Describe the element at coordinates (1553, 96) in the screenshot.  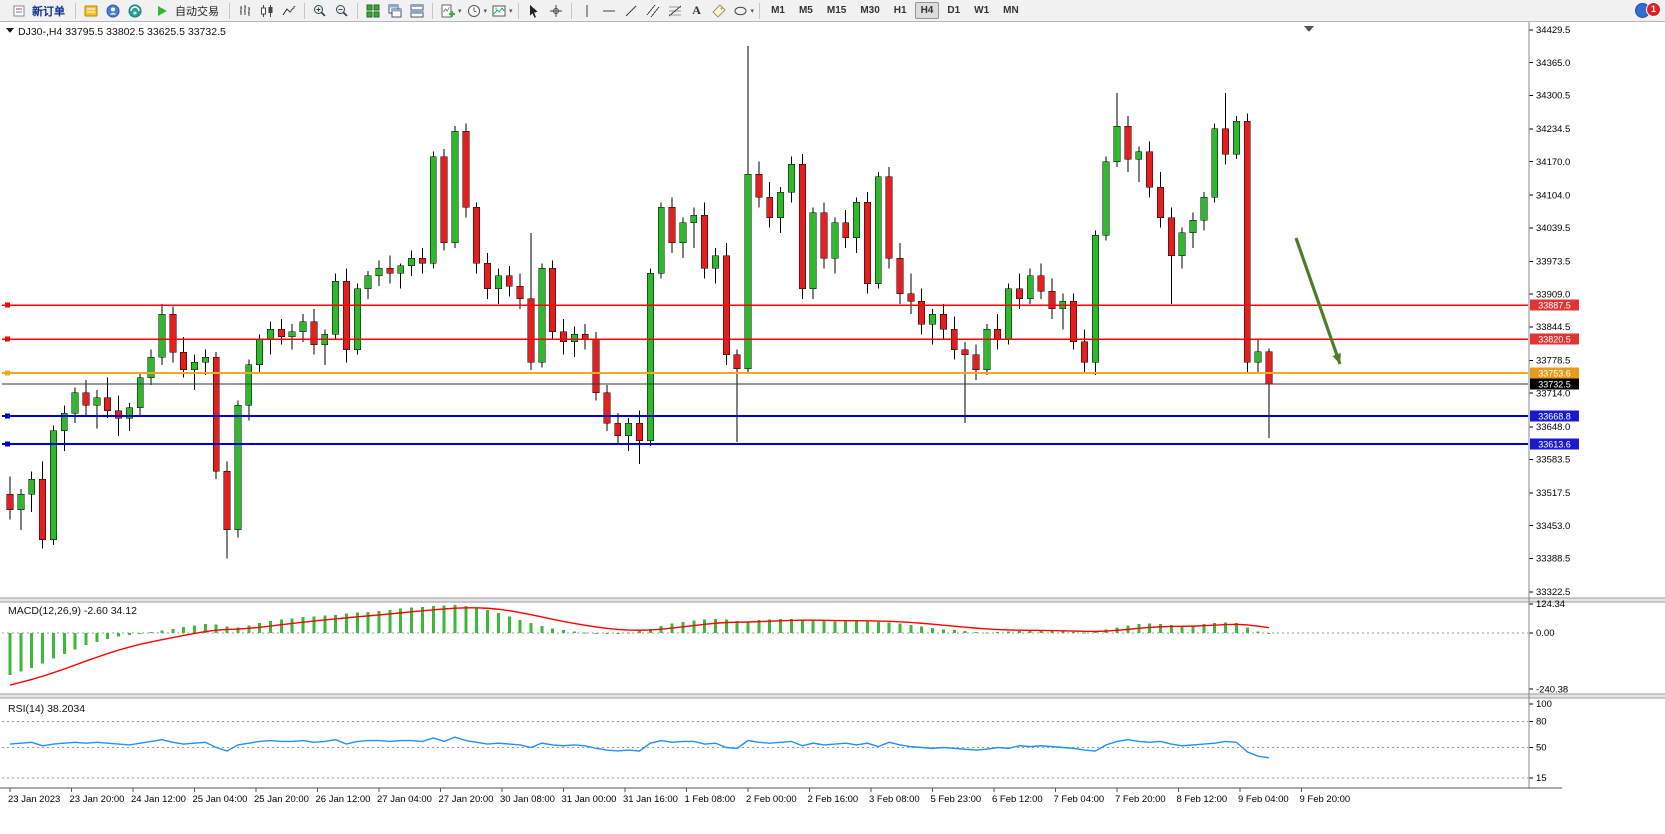
I see `price-tick-label: 34300.5` at that location.